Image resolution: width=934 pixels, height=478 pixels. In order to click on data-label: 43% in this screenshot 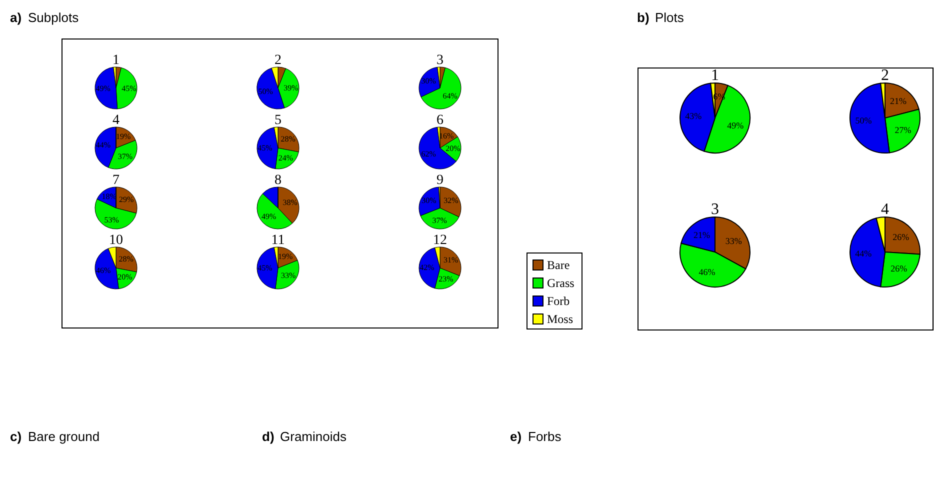, I will do `click(693, 115)`.